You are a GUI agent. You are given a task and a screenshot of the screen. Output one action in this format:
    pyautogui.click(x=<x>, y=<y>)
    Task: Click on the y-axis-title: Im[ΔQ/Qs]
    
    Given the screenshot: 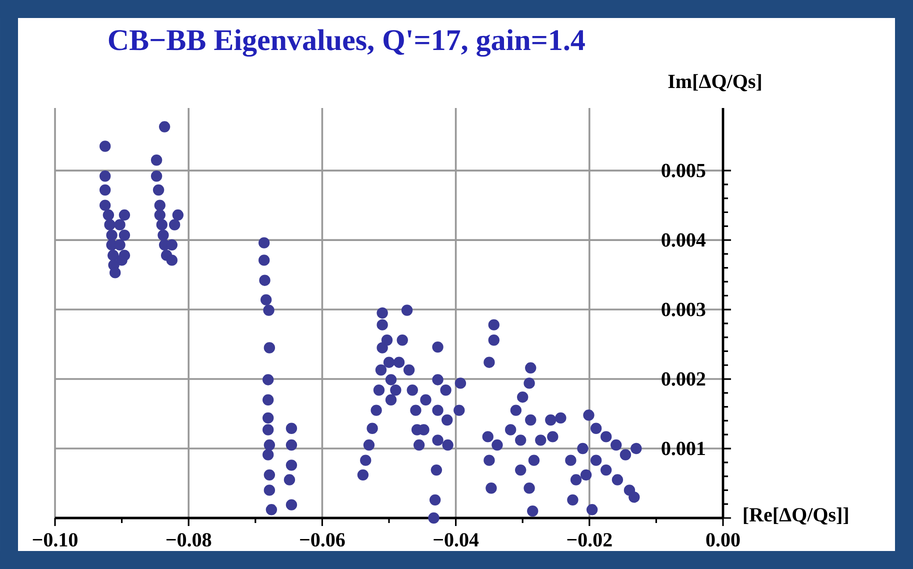 What is the action you would take?
    pyautogui.click(x=714, y=83)
    